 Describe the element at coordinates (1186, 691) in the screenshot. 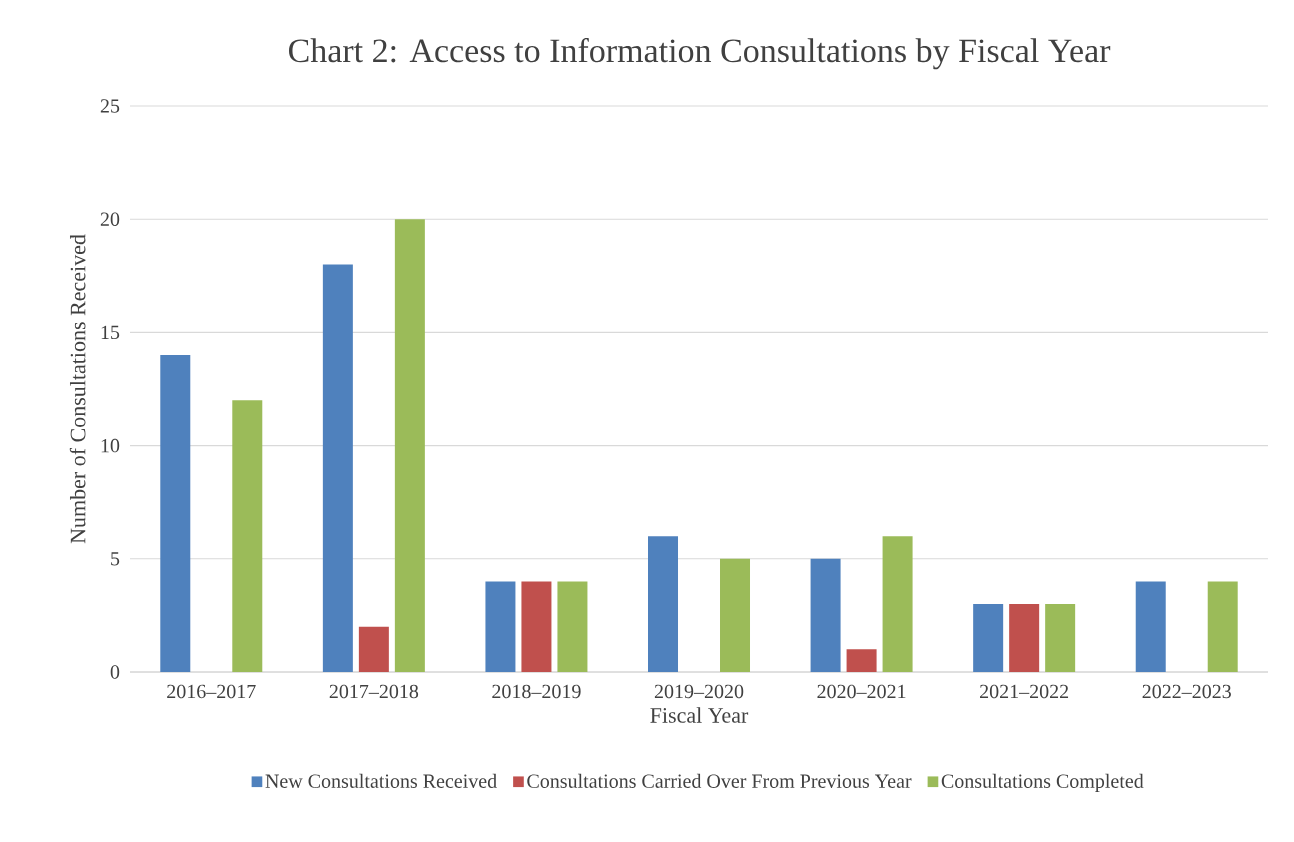

I see `x-tick-label: 2022–2023` at that location.